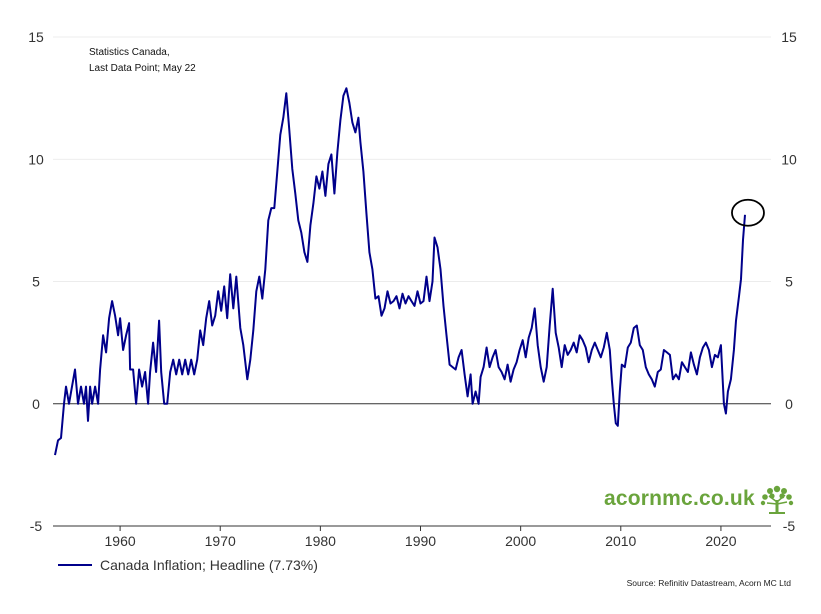  I want to click on annotation-line-1: Statistics Canada,, so click(129, 52).